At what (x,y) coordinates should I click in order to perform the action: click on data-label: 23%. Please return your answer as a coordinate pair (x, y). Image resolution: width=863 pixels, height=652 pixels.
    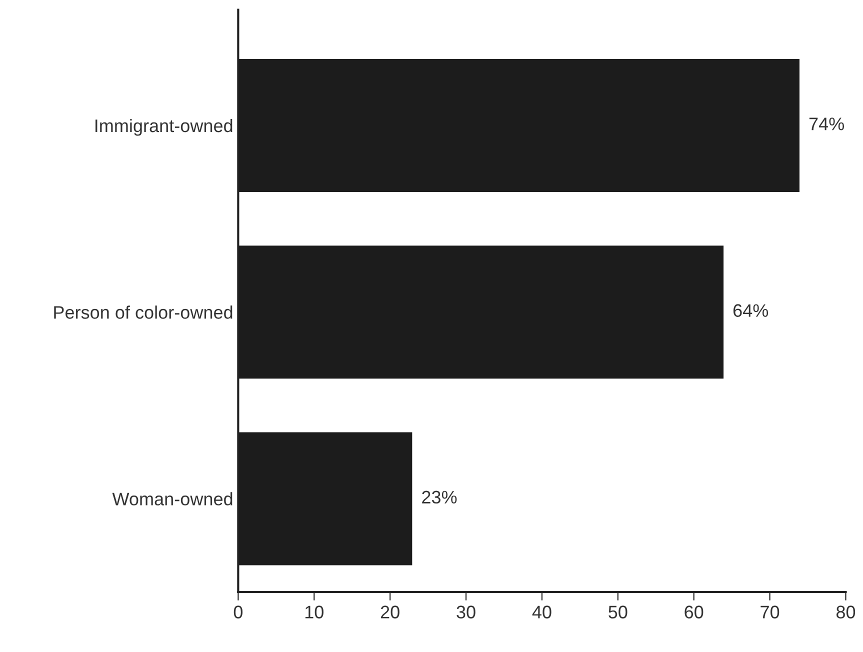
    Looking at the image, I should click on (439, 497).